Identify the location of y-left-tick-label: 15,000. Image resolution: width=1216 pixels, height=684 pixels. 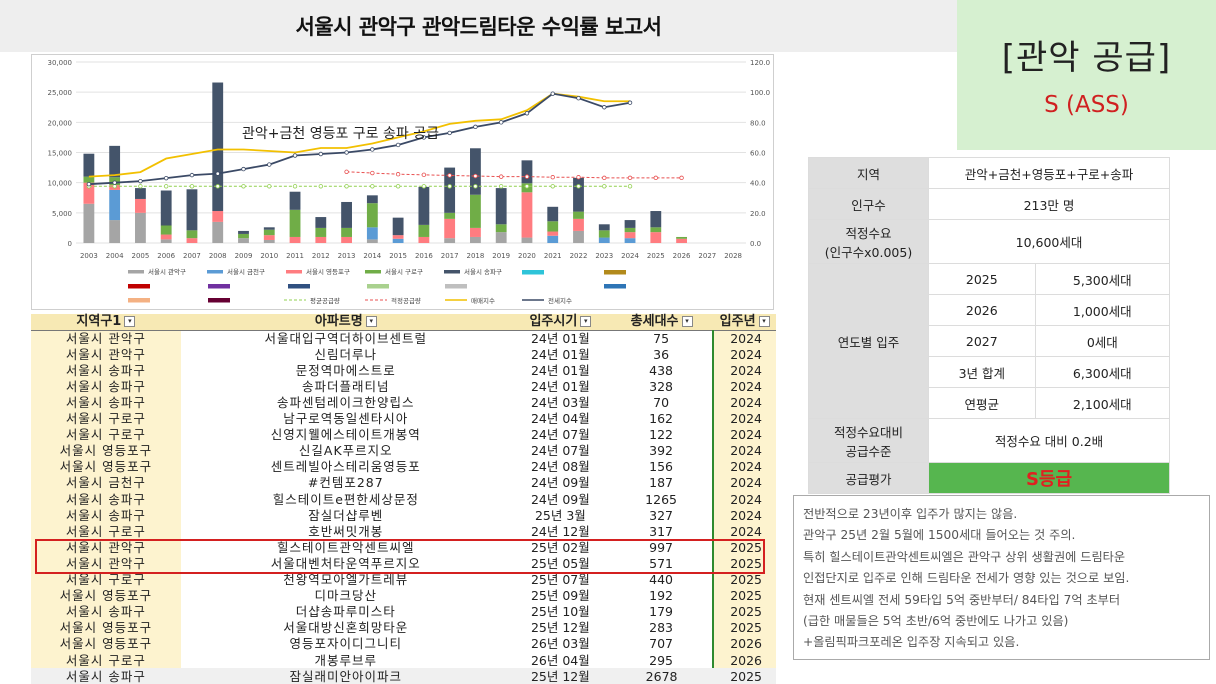
(60, 154).